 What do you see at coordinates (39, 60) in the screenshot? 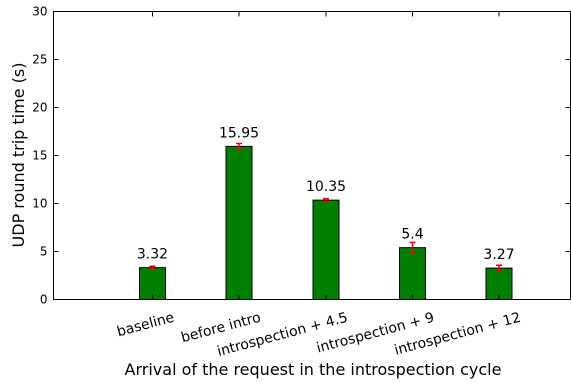
I see `y-tick-label: 25` at bounding box center [39, 60].